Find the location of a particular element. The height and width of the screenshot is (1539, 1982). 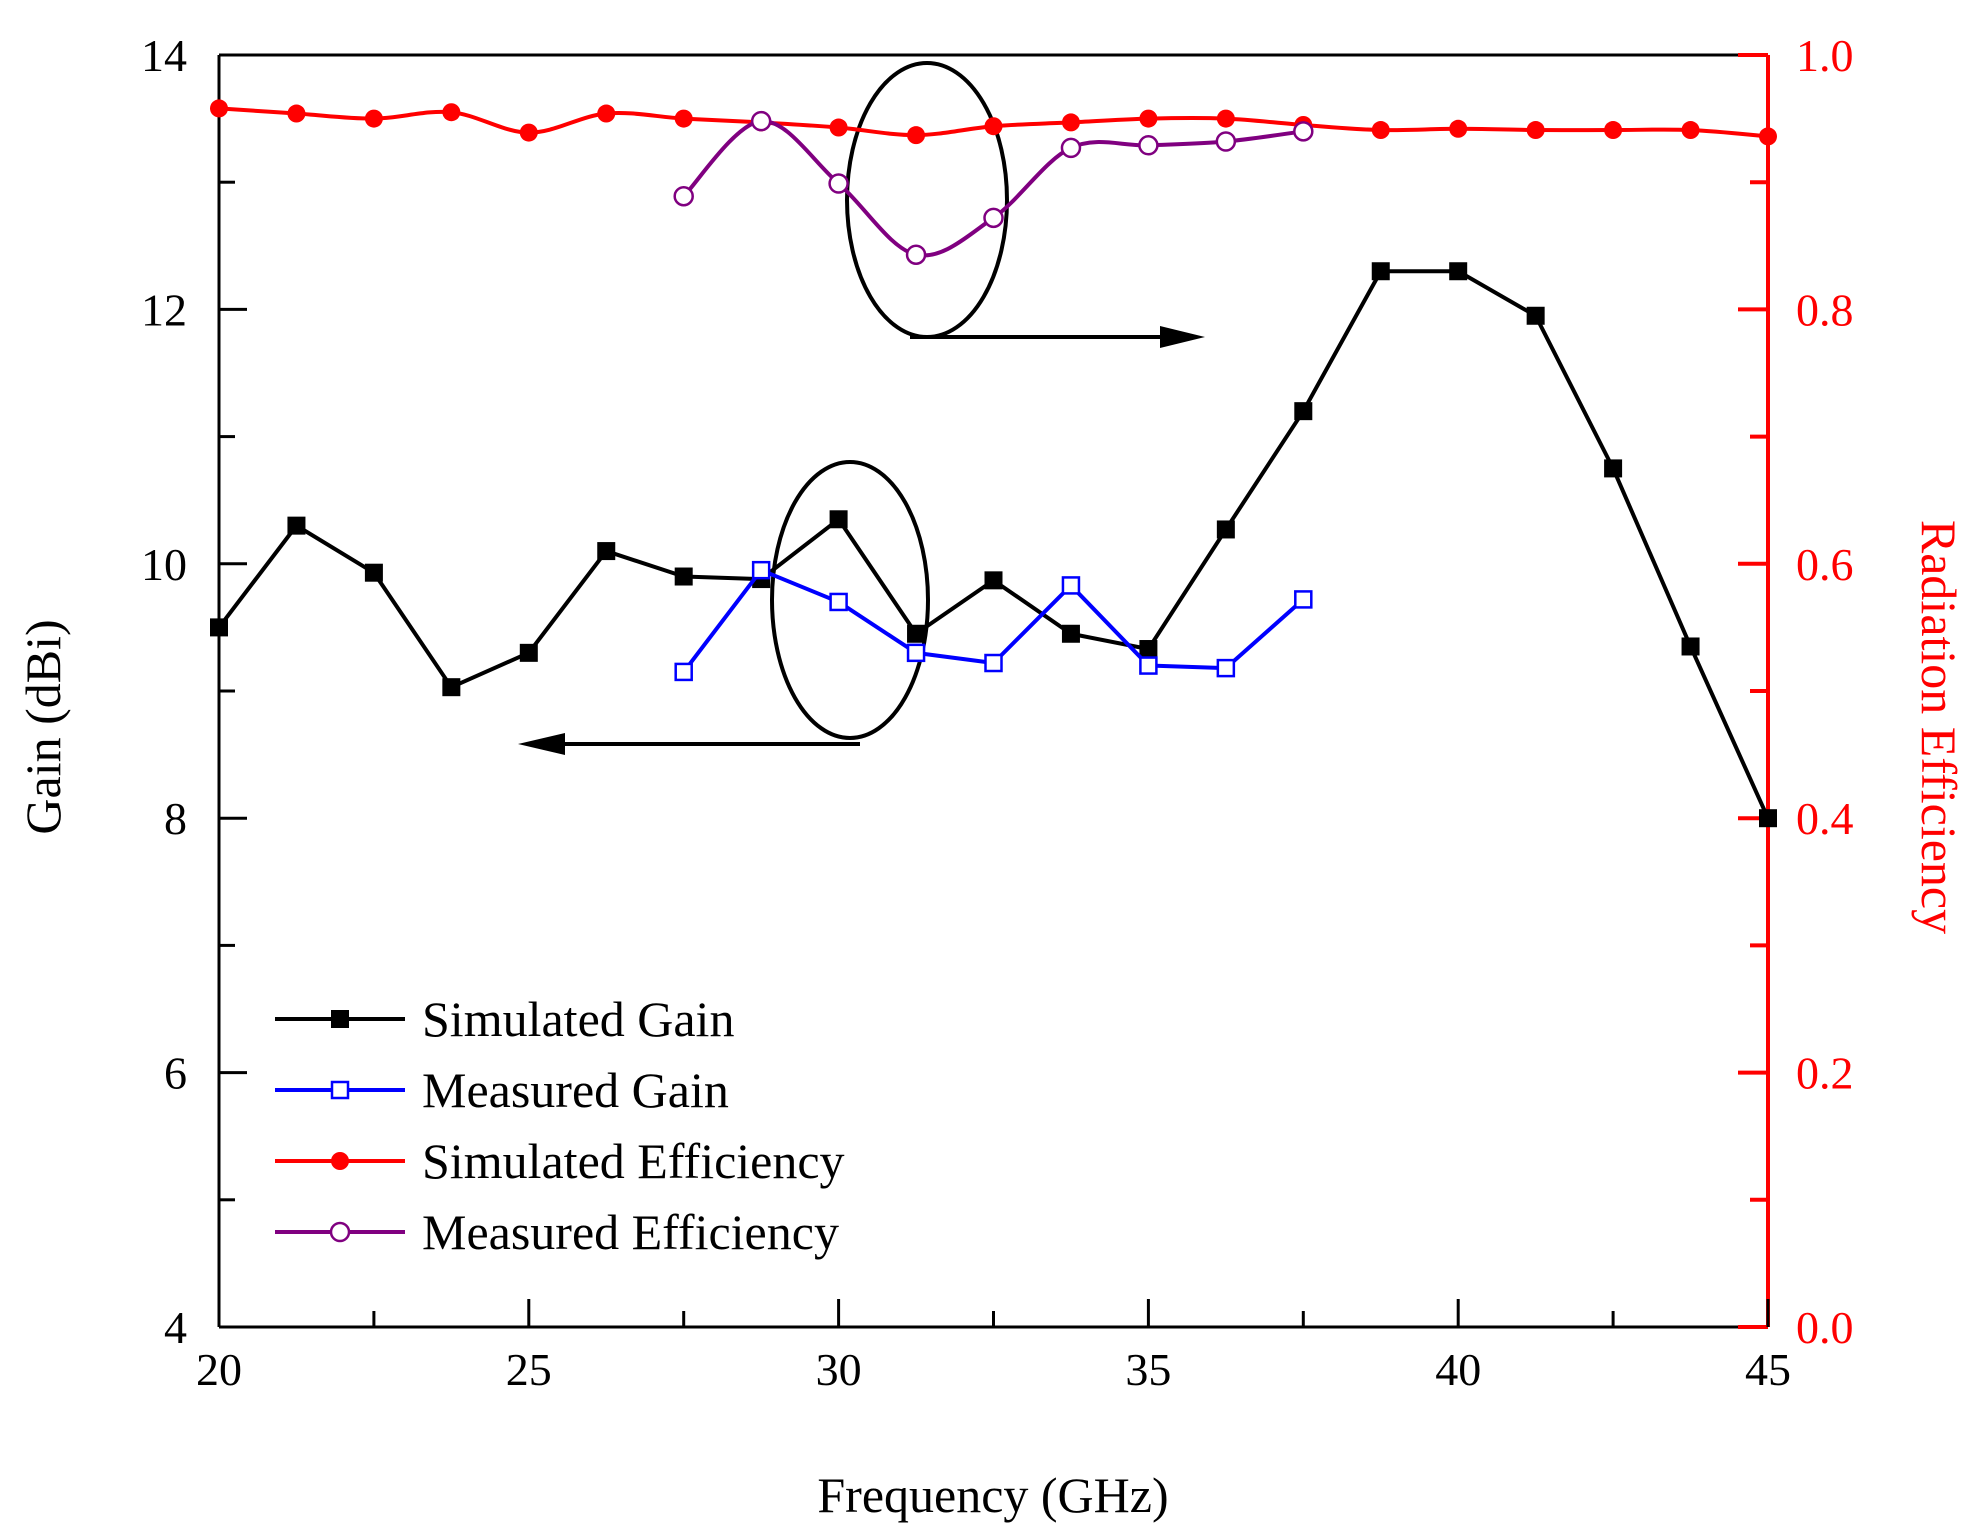

y-left-tick-label: 12 is located at coordinates (164, 309).